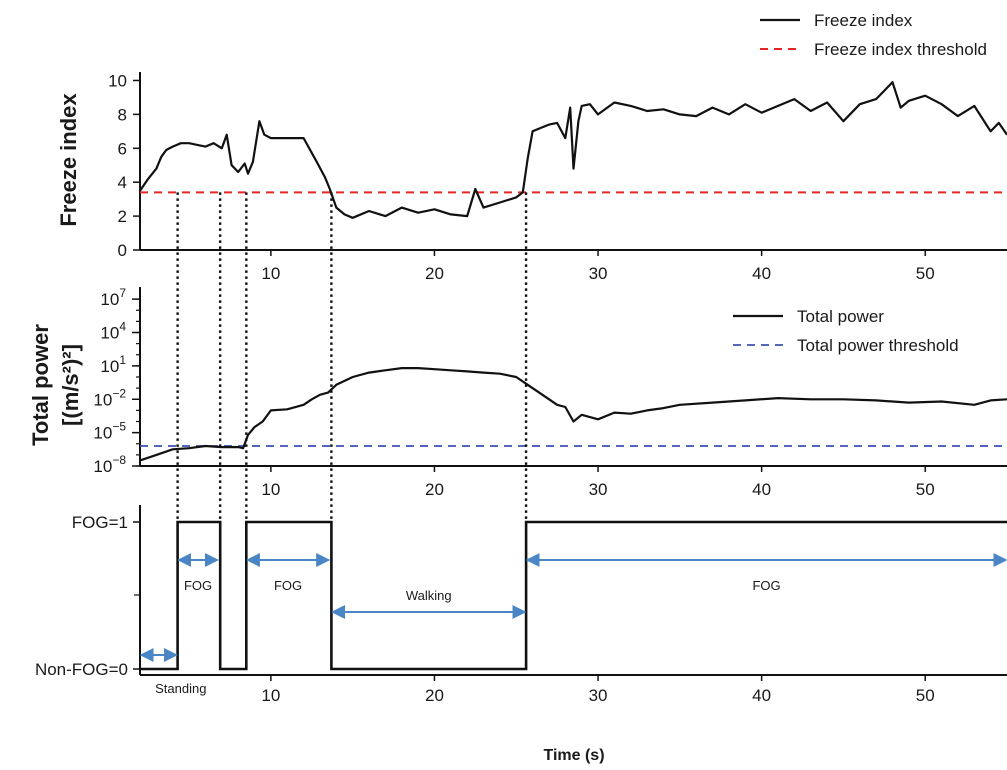 This screenshot has width=1007, height=770. Describe the element at coordinates (70, 385) in the screenshot. I see `total-power-y-unit: [(m/s²)²]` at that location.